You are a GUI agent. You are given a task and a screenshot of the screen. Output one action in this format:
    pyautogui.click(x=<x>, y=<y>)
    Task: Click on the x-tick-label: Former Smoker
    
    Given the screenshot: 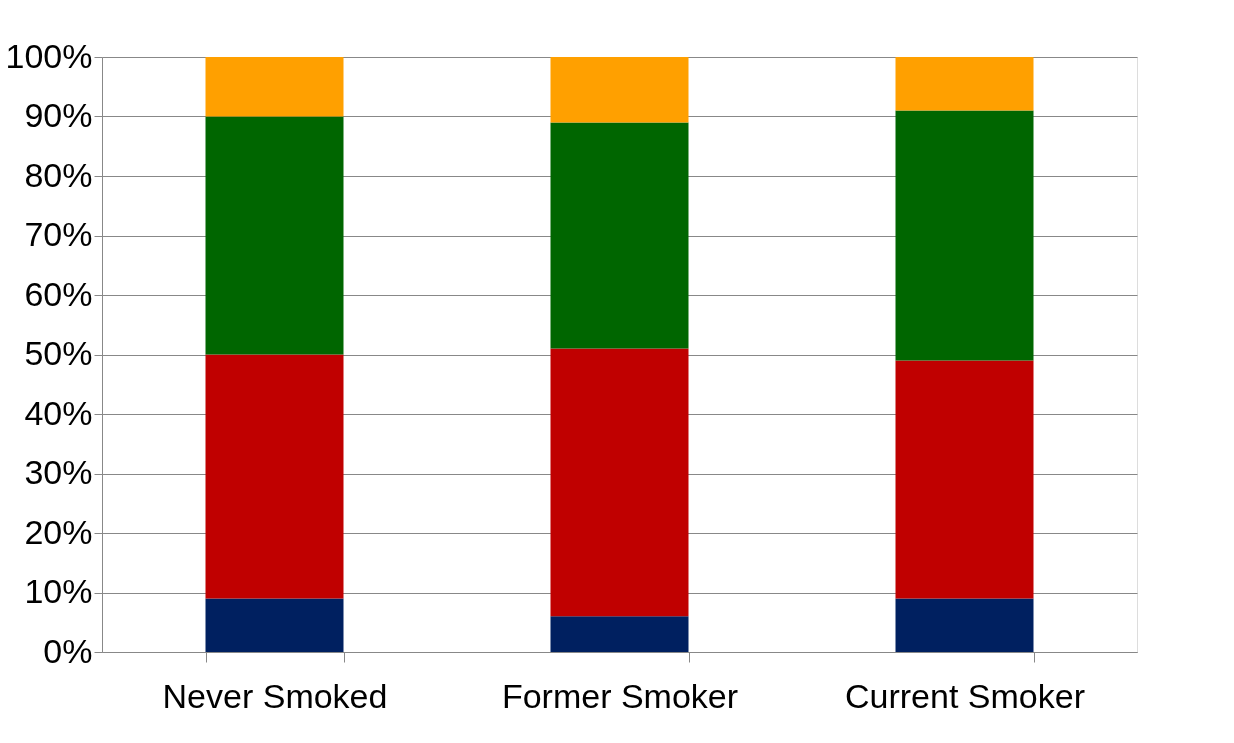 What is the action you would take?
    pyautogui.click(x=620, y=695)
    